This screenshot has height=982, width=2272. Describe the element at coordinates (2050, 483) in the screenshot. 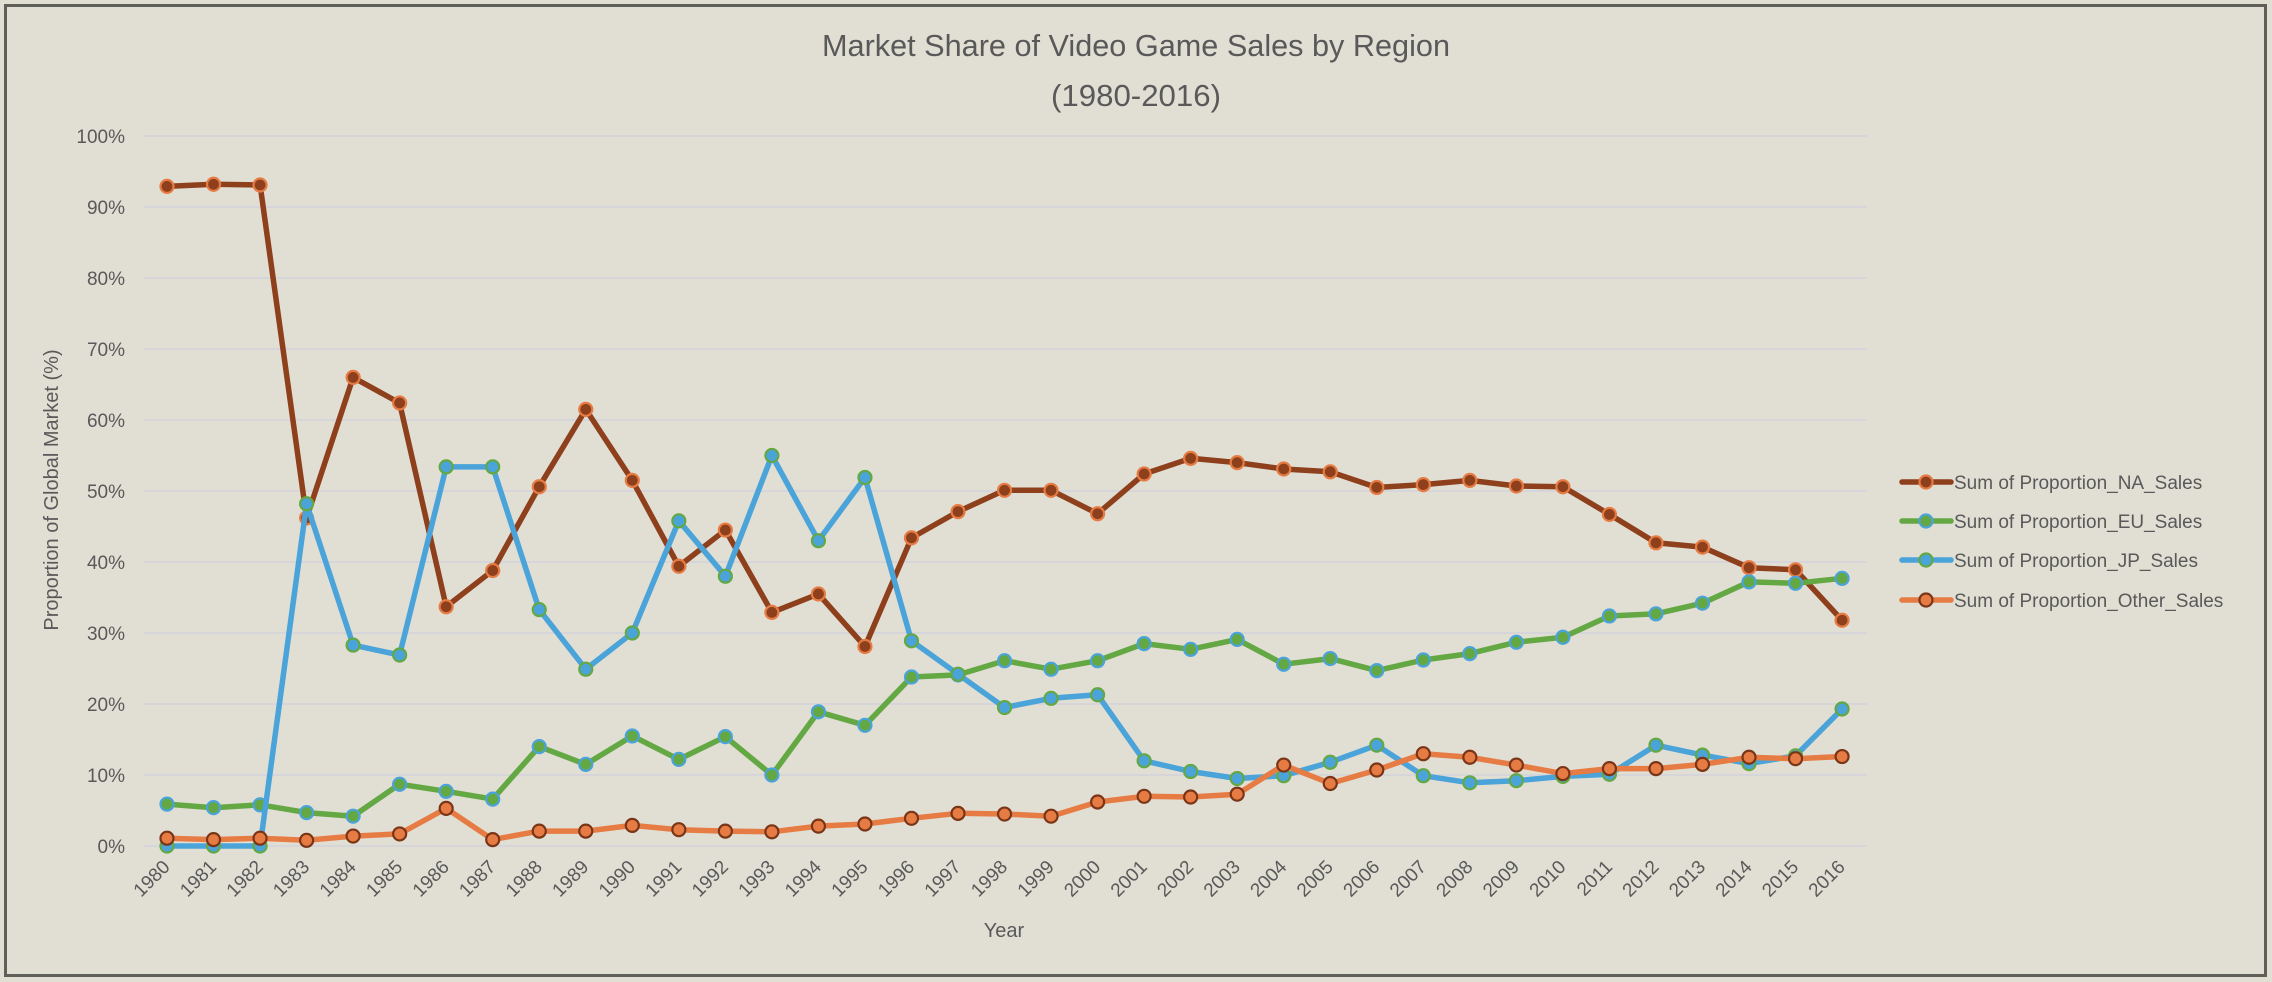

I see `legend-item: Sum of Proportion_NA_Sales` at that location.